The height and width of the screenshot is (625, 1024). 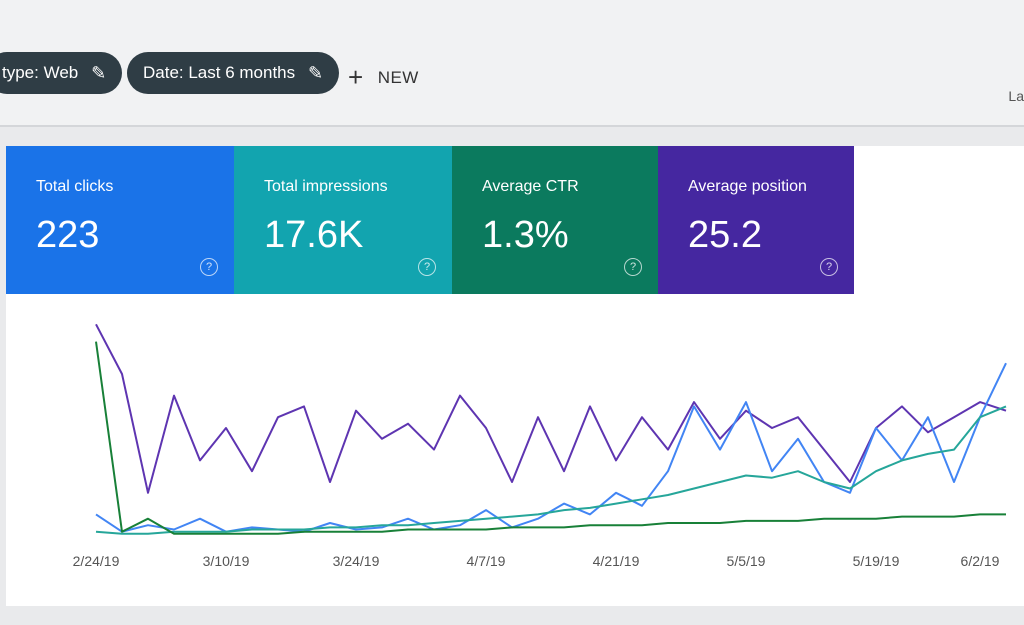 I want to click on x-tick-label: 6/2/19, so click(x=980, y=561).